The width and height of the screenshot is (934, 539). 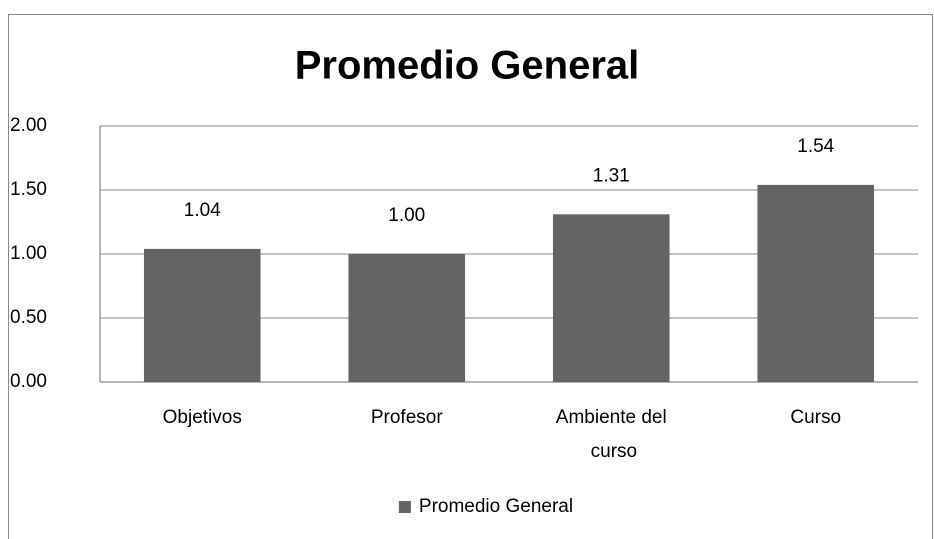 I want to click on y-tick-label: 0.50, so click(x=28, y=317).